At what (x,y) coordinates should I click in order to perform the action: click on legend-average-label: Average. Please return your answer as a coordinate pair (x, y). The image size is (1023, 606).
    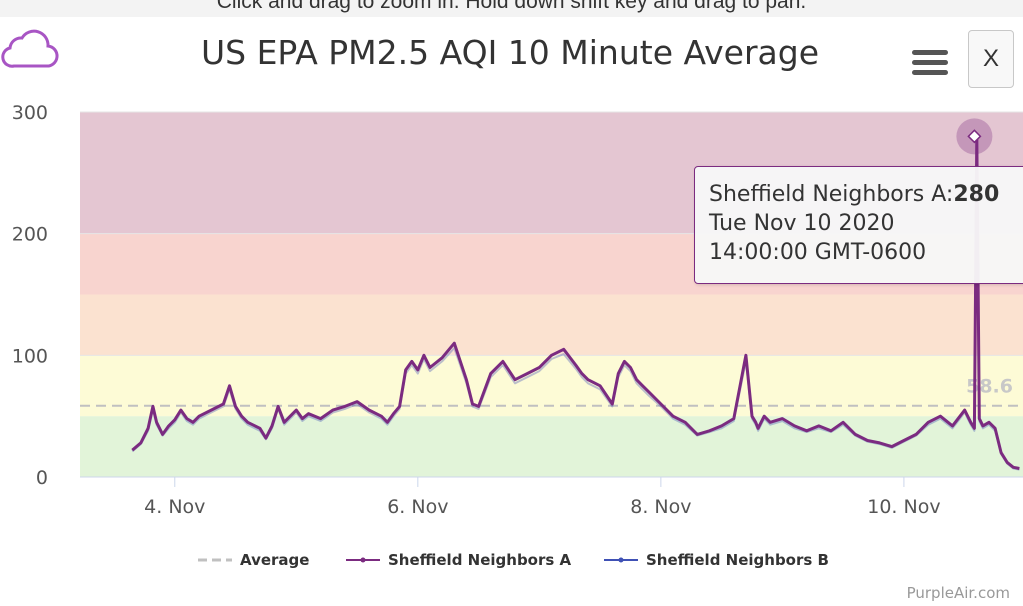
    Looking at the image, I should click on (275, 560).